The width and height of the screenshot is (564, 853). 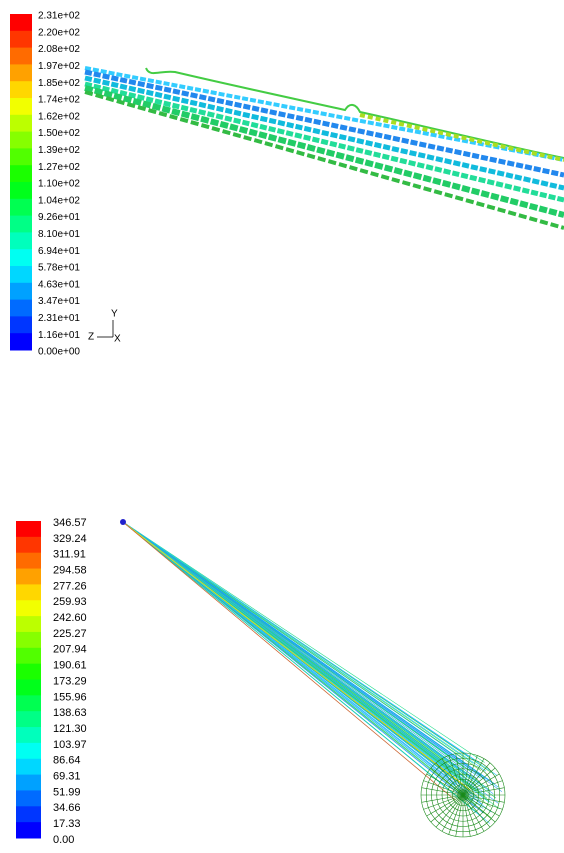 What do you see at coordinates (59, 49) in the screenshot?
I see `colorbar-label: 2.08e+02` at bounding box center [59, 49].